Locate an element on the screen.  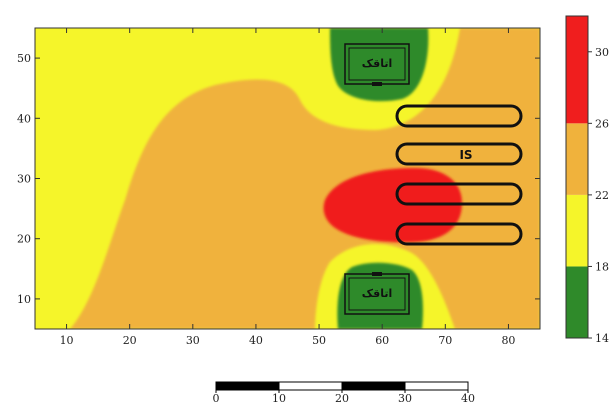
x-tick-label: 30 is located at coordinates (193, 340).